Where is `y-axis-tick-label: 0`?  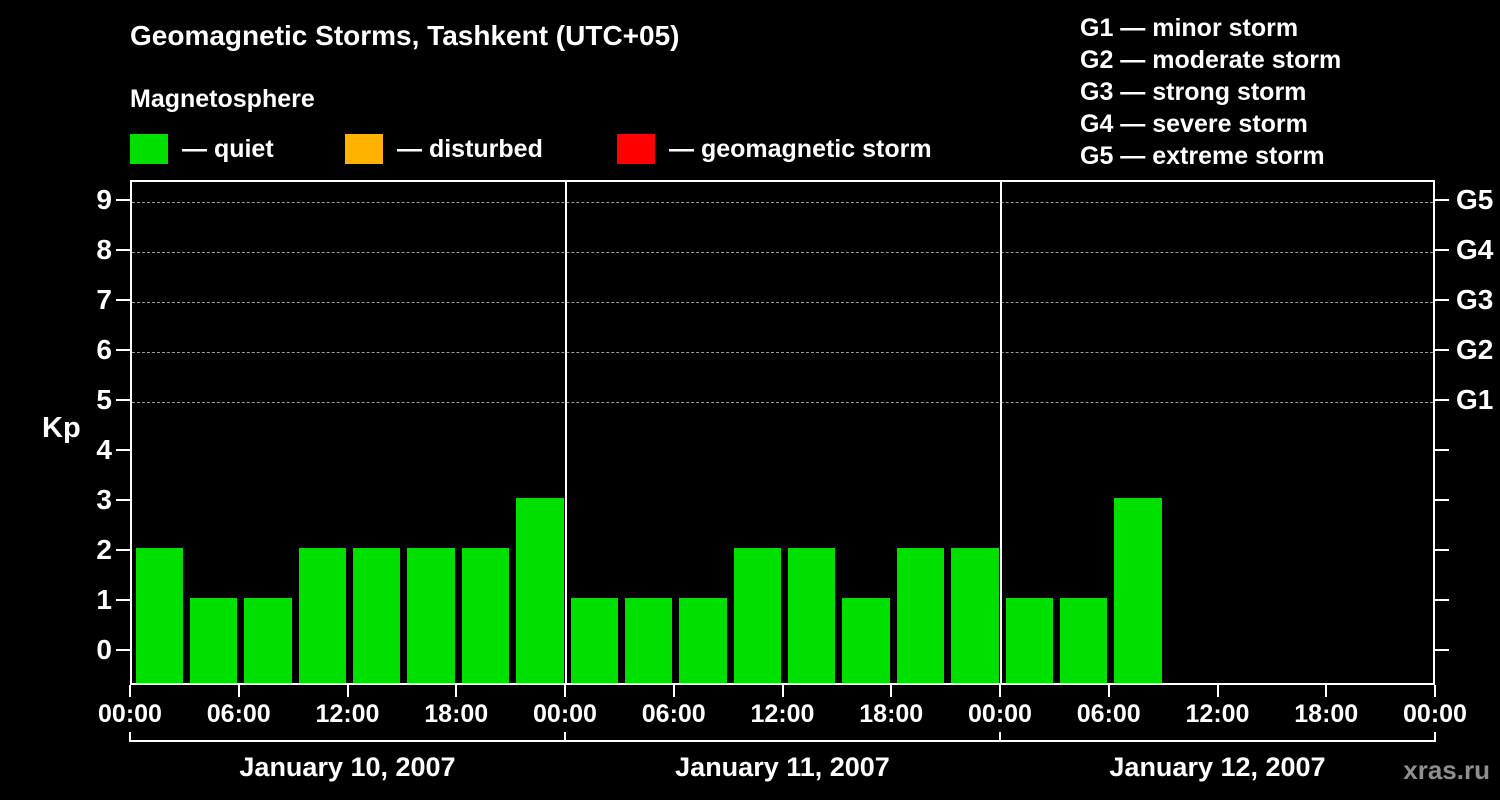 y-axis-tick-label: 0 is located at coordinates (104, 649).